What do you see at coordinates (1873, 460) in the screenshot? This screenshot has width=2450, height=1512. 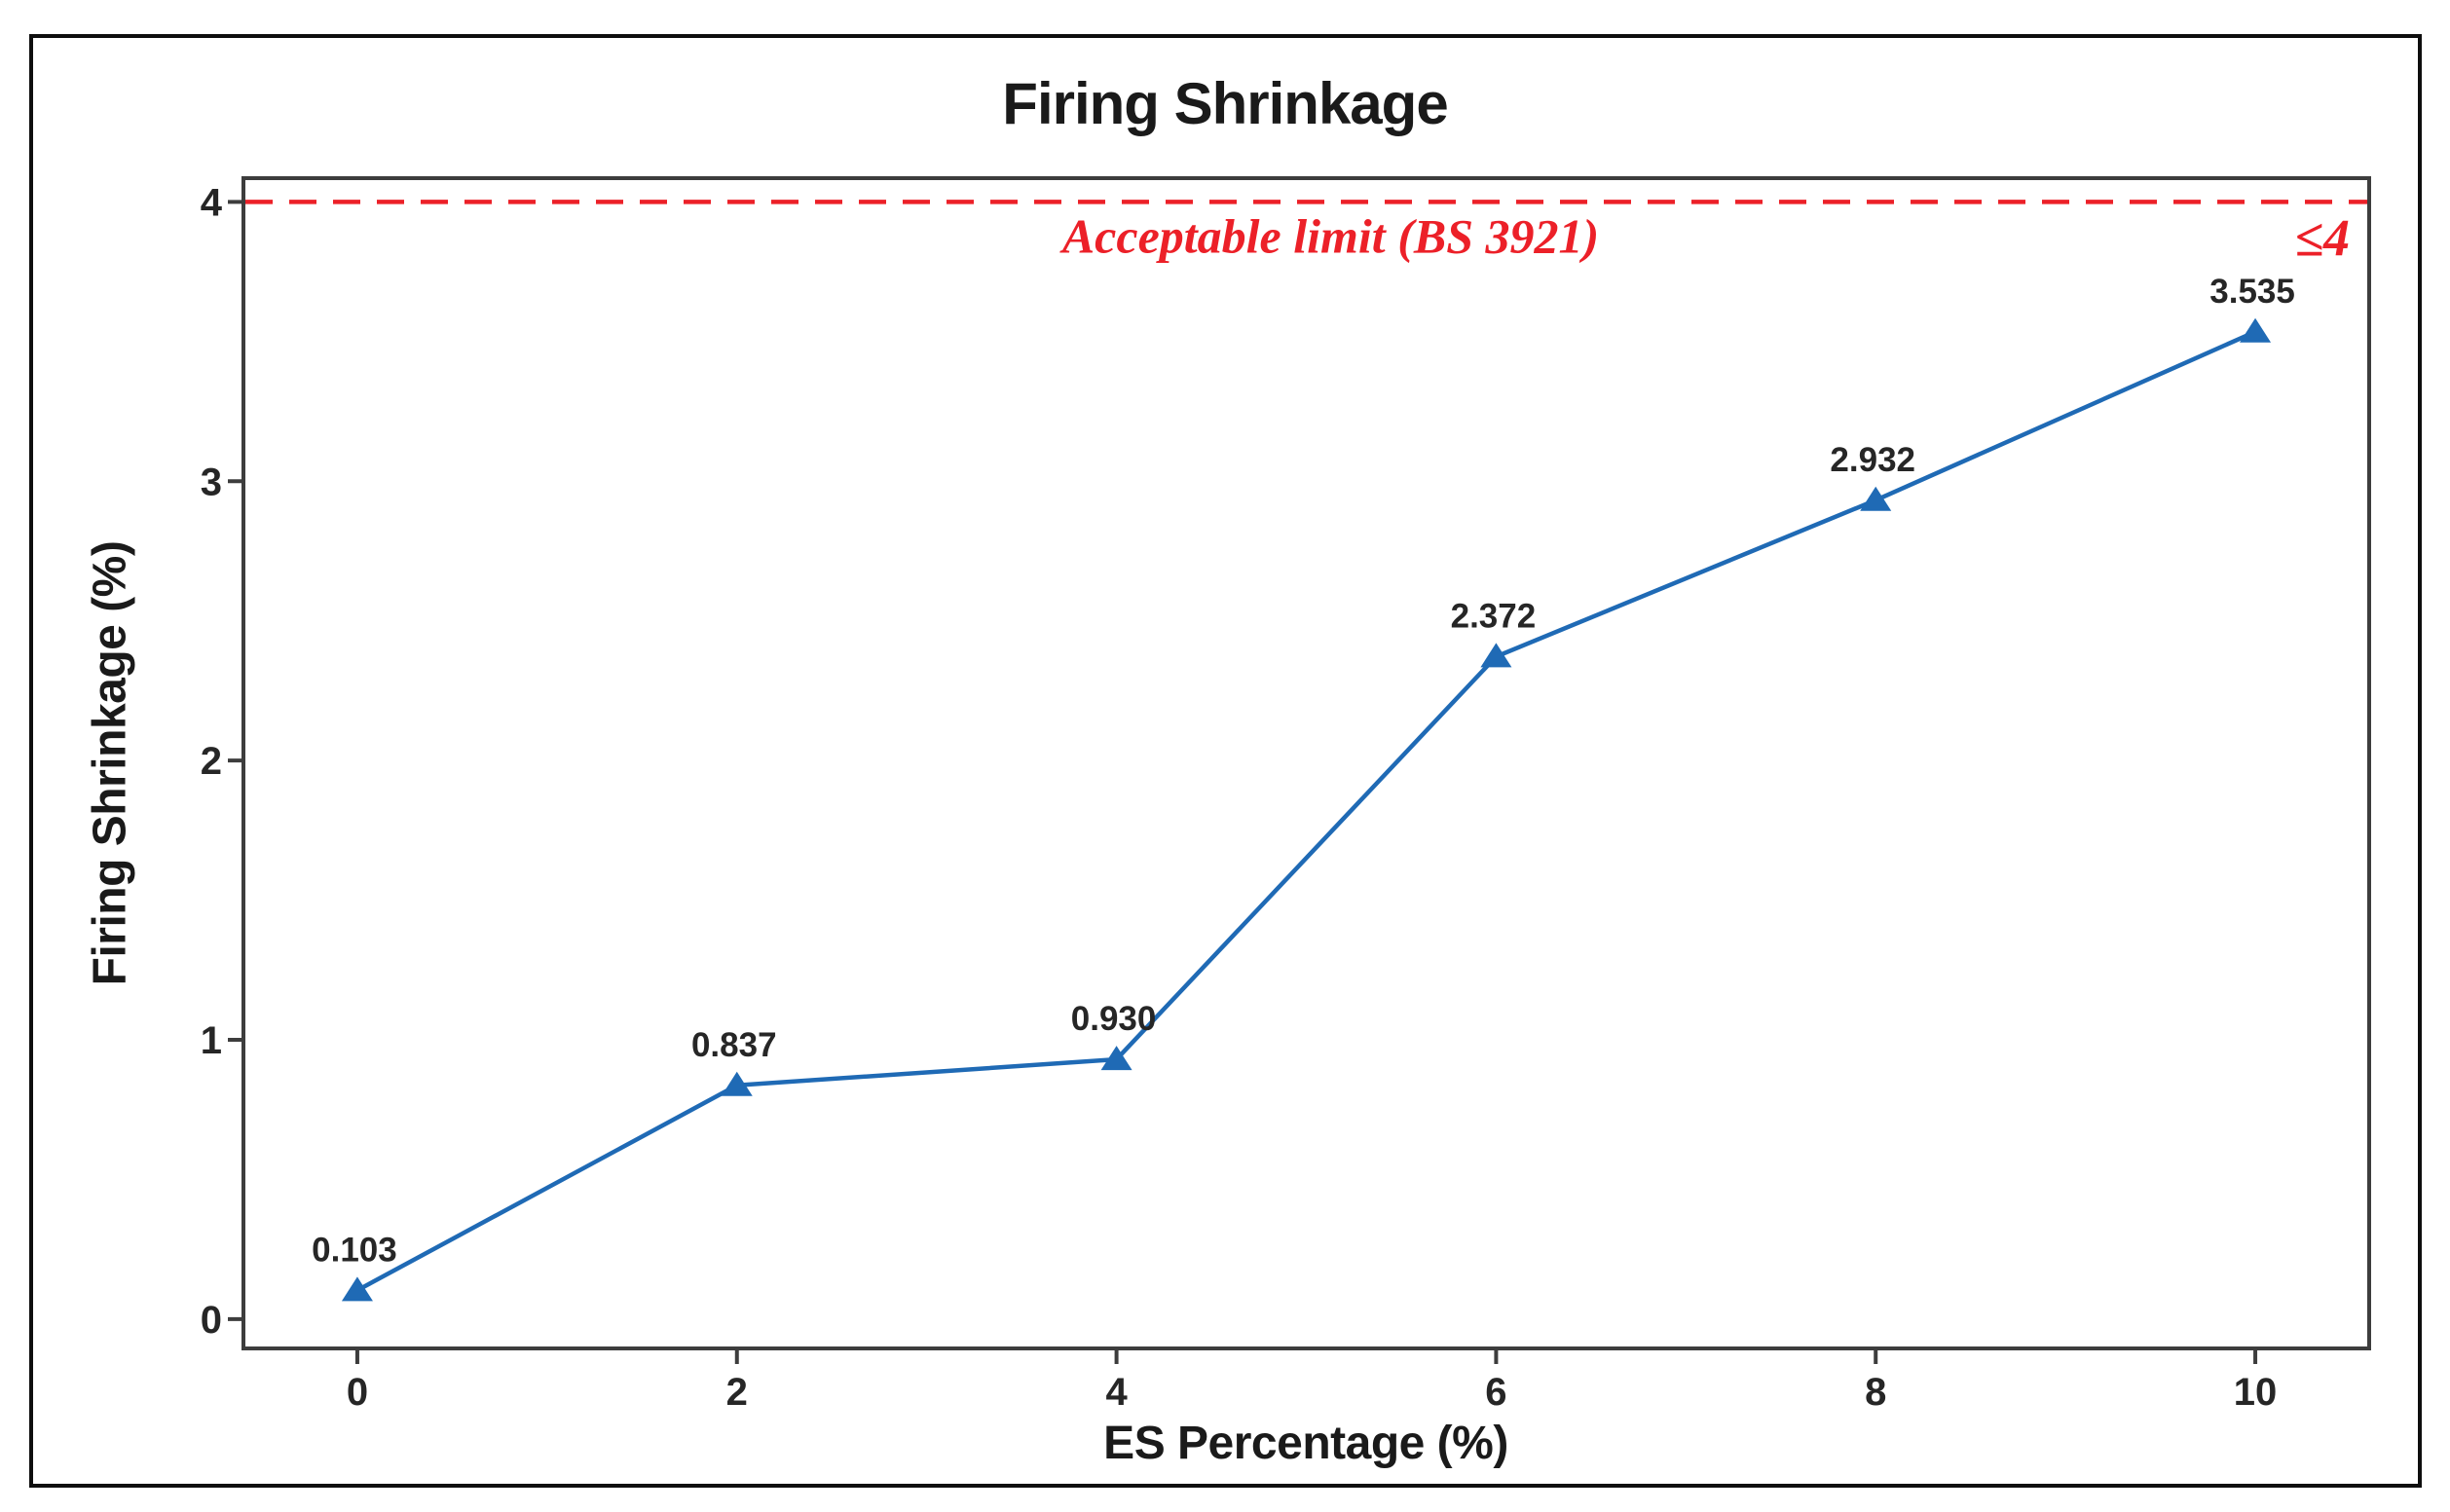 I see `data-point-label: 2.932` at bounding box center [1873, 460].